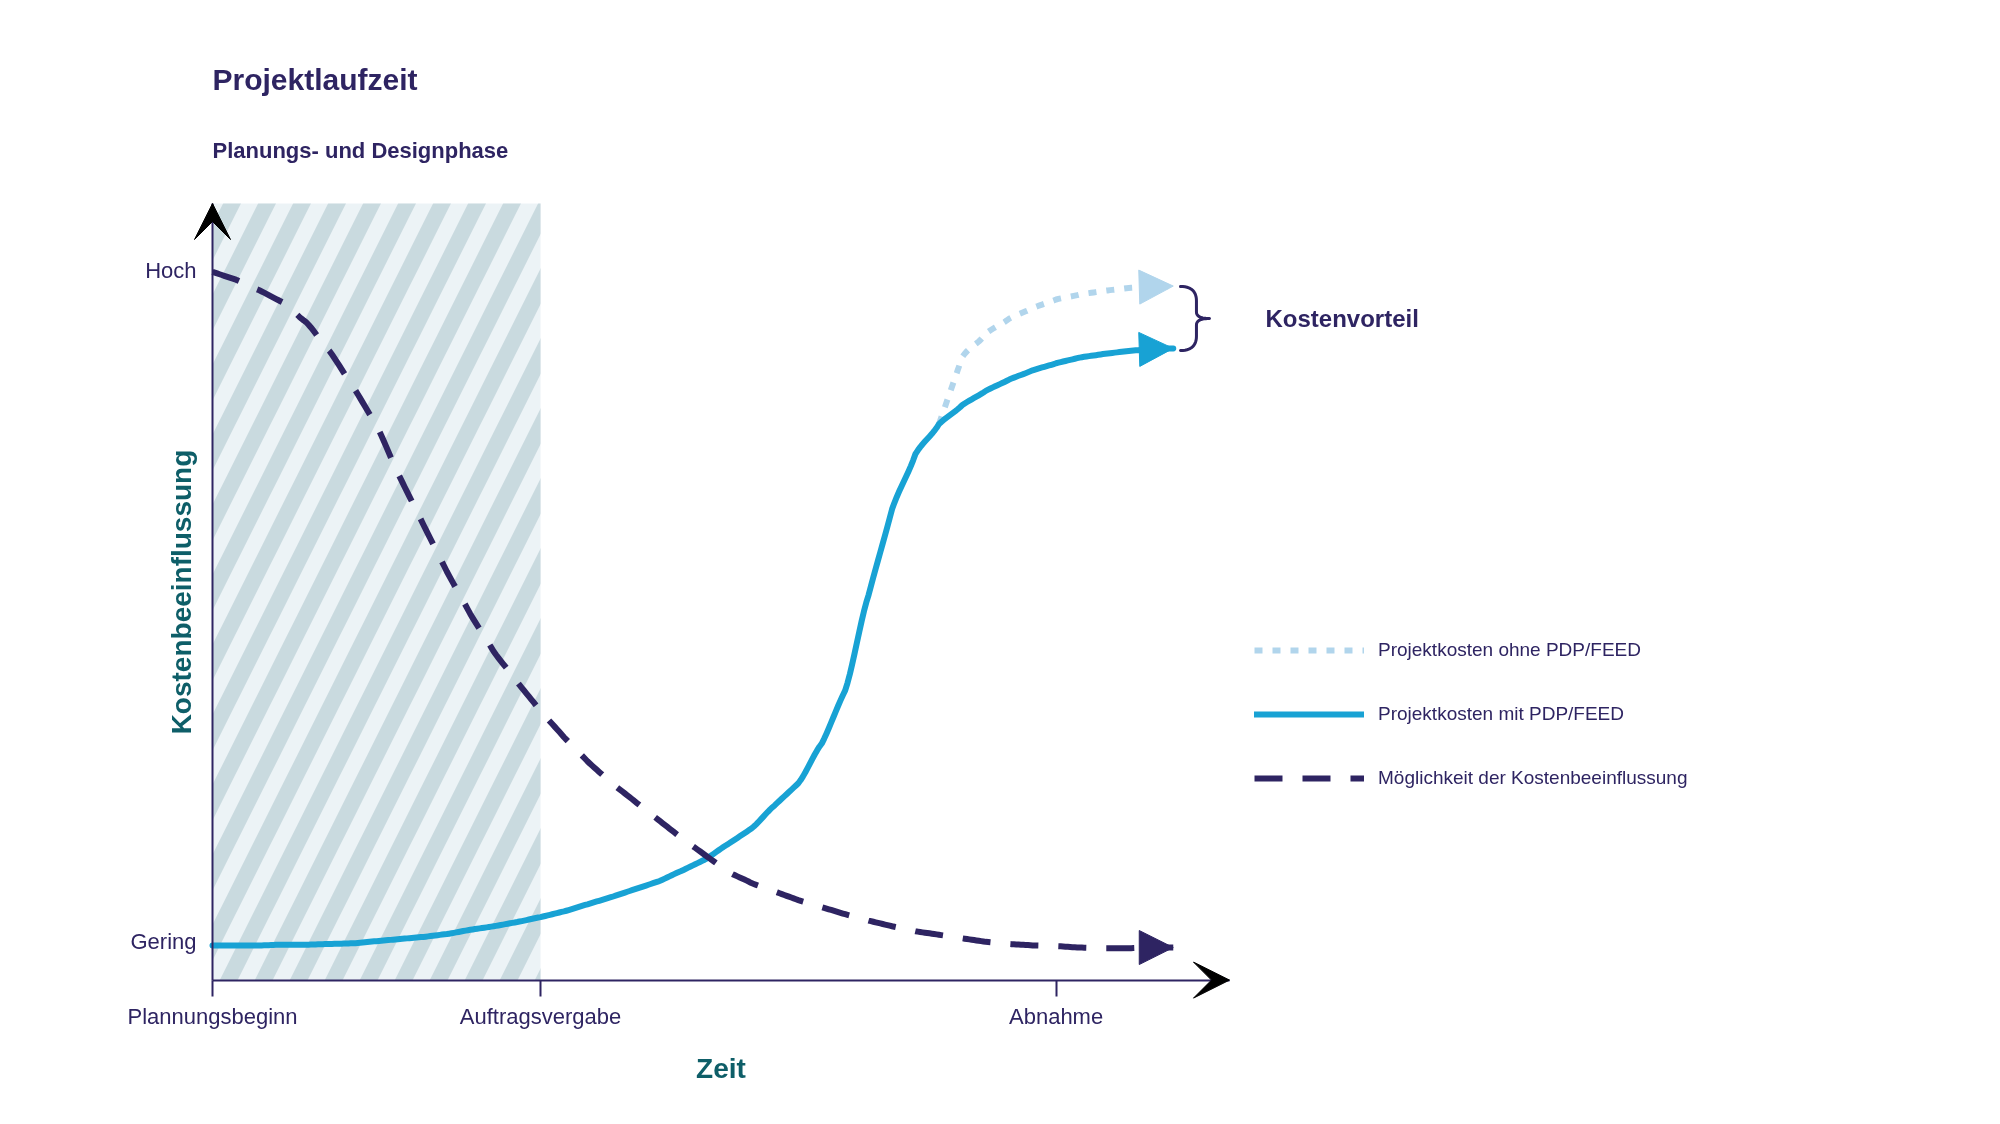 The image size is (2000, 1124). What do you see at coordinates (181, 592) in the screenshot?
I see `y-axis-title: Kostenbeeinflussung` at bounding box center [181, 592].